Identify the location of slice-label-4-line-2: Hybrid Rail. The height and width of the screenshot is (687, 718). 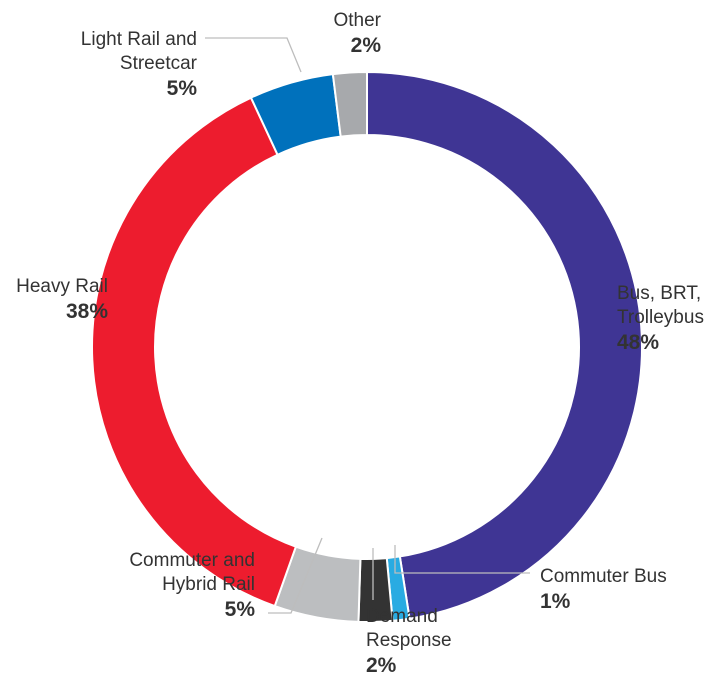
(208, 584).